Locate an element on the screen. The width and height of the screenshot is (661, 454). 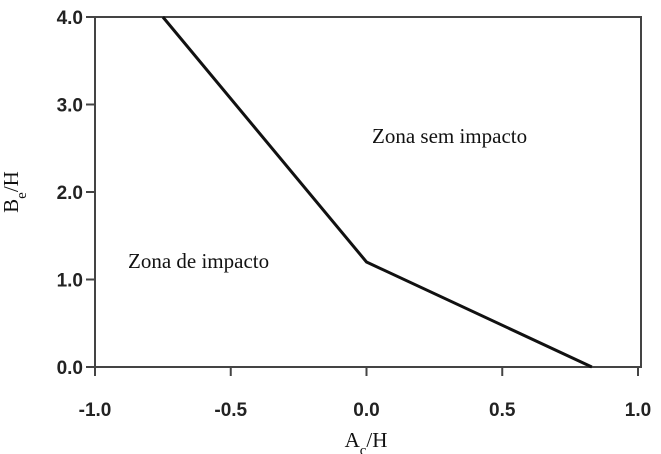
y-tick-label: 0.0 is located at coordinates (70, 368).